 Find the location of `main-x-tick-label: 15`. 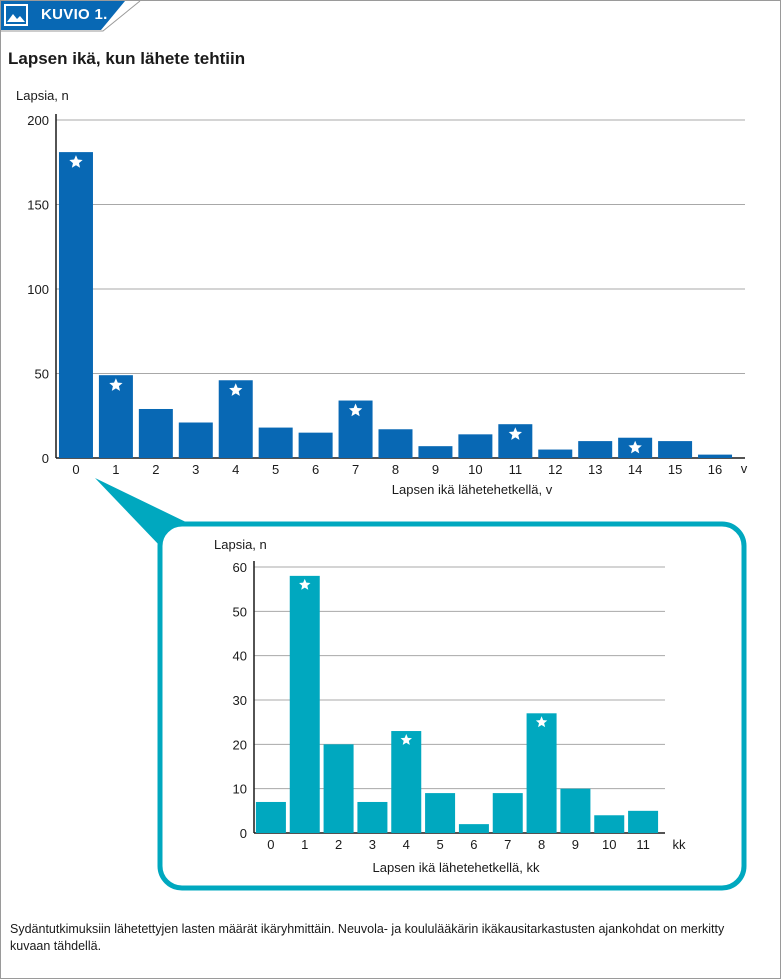

main-x-tick-label: 15 is located at coordinates (675, 469).